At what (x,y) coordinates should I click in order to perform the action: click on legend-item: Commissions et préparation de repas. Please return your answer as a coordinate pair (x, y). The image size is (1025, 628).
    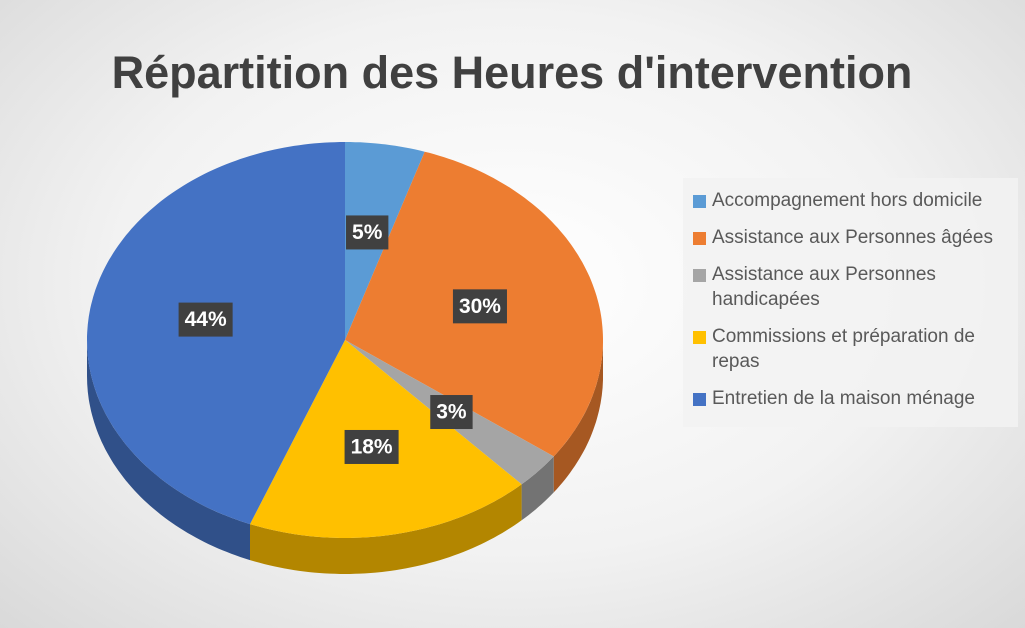
    Looking at the image, I should click on (855, 349).